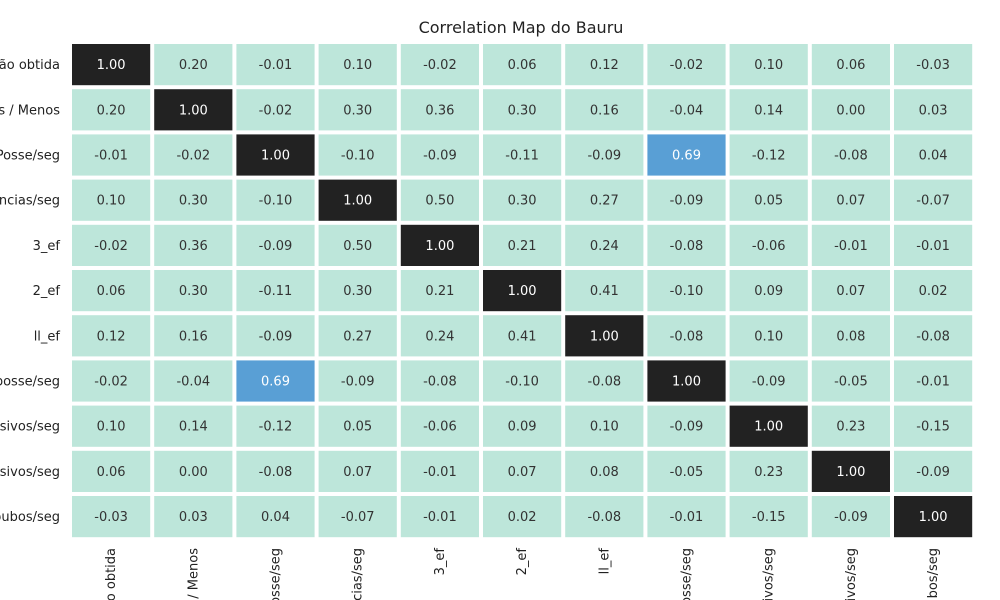  I want to click on x-tick-label: bos/seg, so click(933, 573).